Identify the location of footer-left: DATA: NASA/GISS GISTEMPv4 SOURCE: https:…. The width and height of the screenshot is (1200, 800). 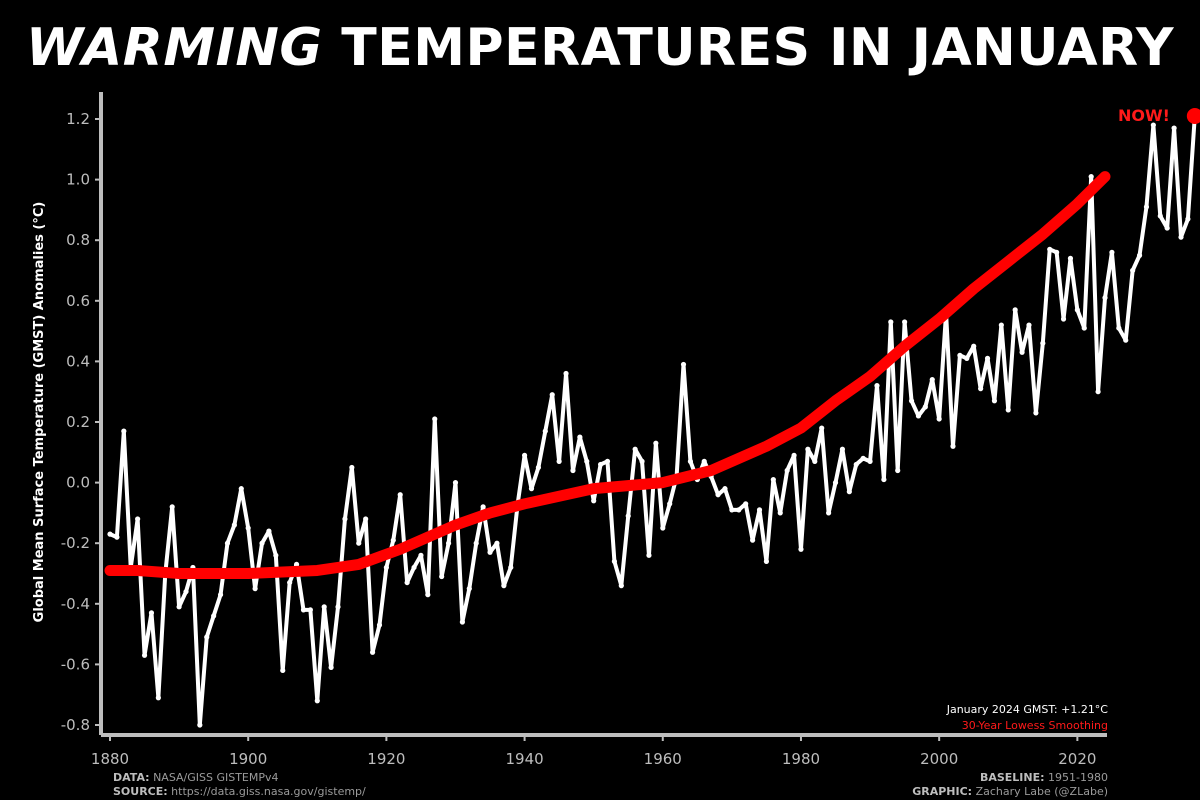
(239, 785).